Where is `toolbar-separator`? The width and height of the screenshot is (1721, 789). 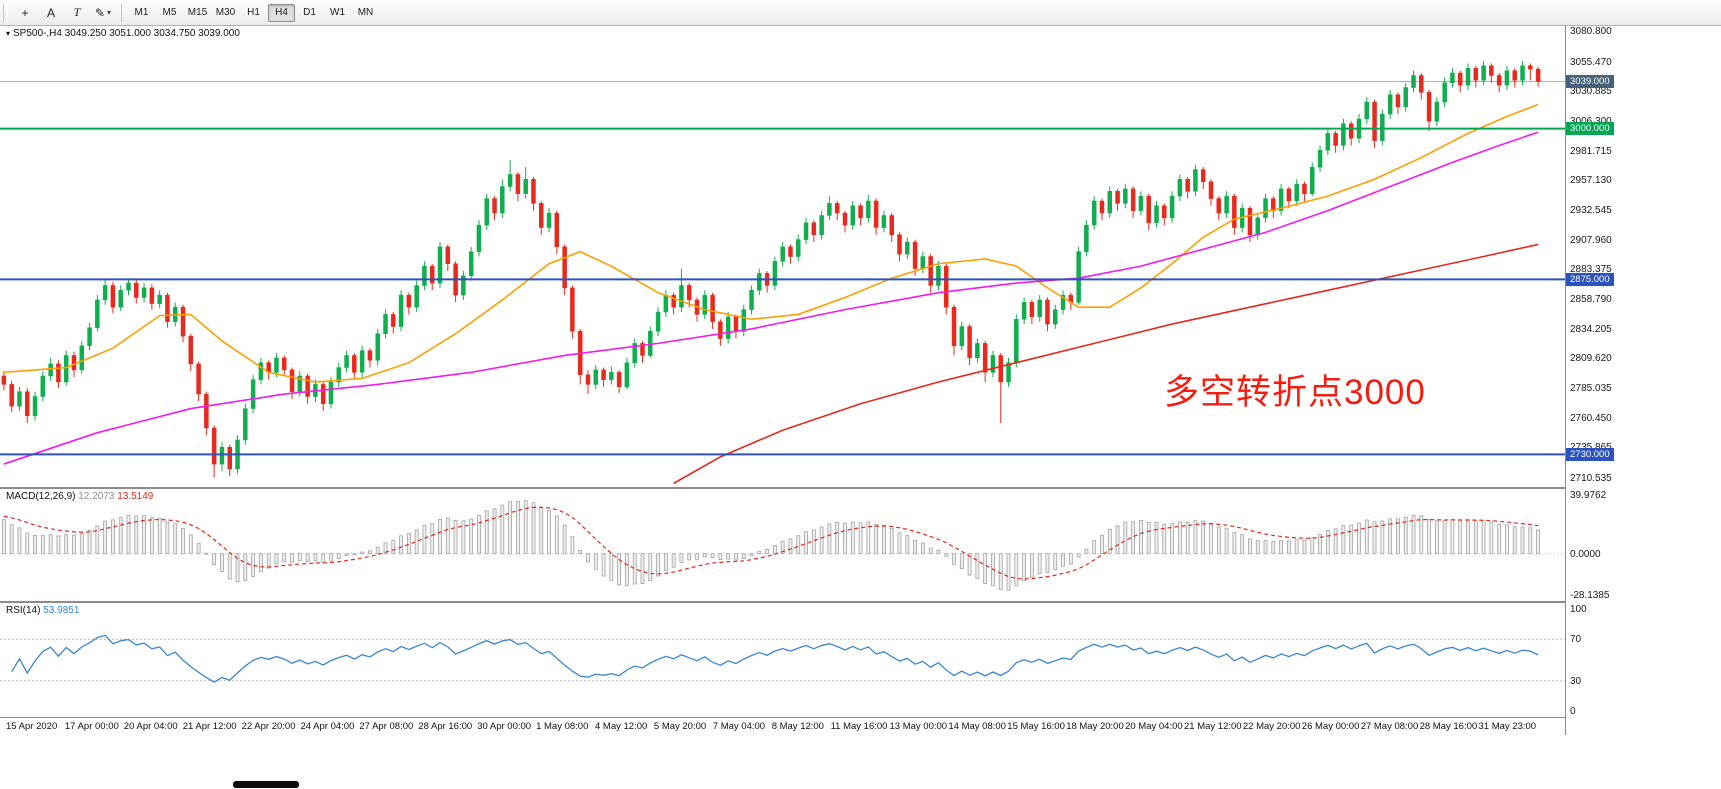
toolbar-separator is located at coordinates (121, 12).